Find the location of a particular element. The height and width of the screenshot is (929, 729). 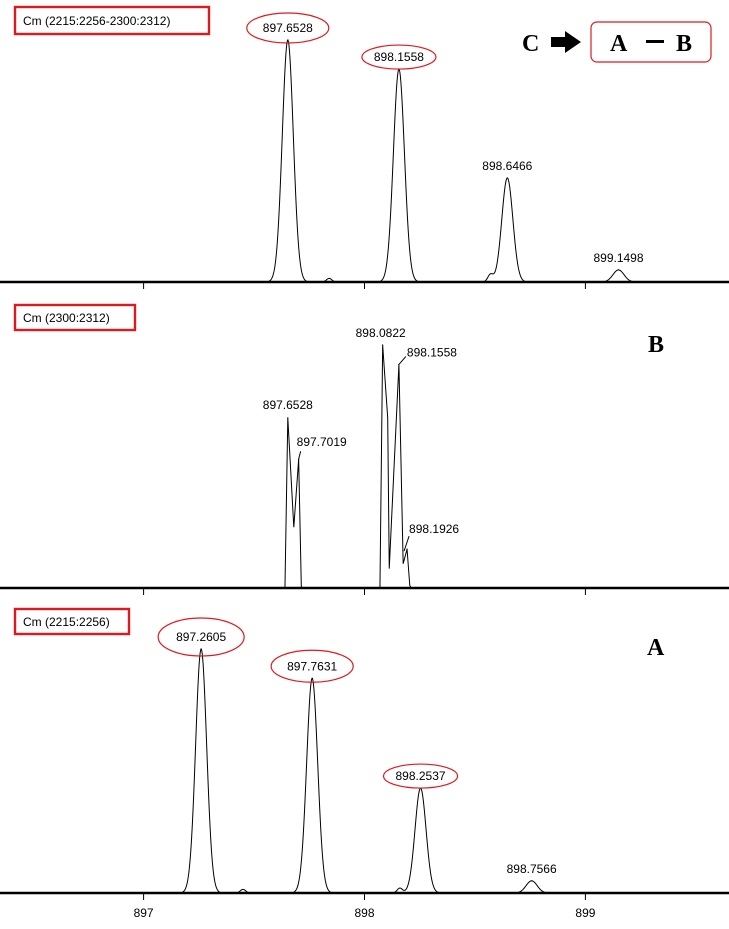

panel-b-peak-label: 897.6528 is located at coordinates (288, 405).